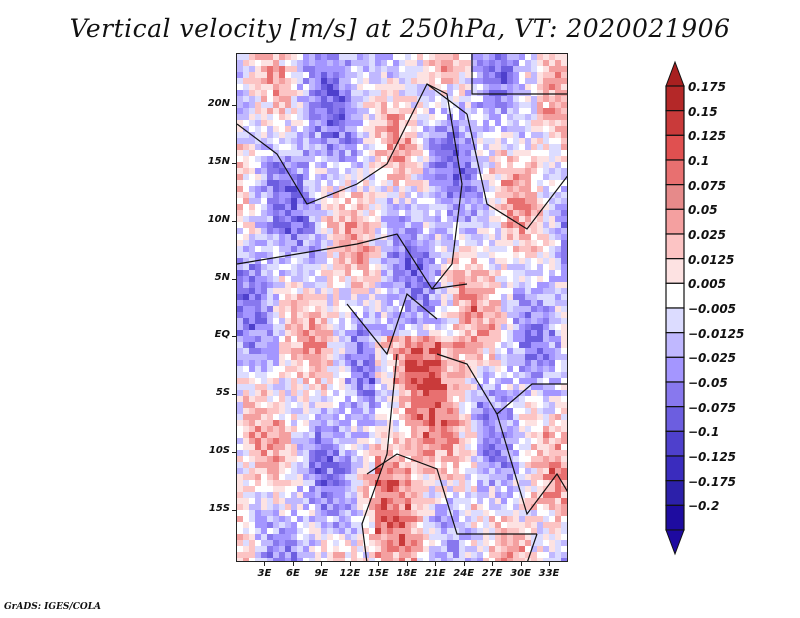 Image resolution: width=800 pixels, height=618 pixels. I want to click on lon-tick-mark, so click(293, 564).